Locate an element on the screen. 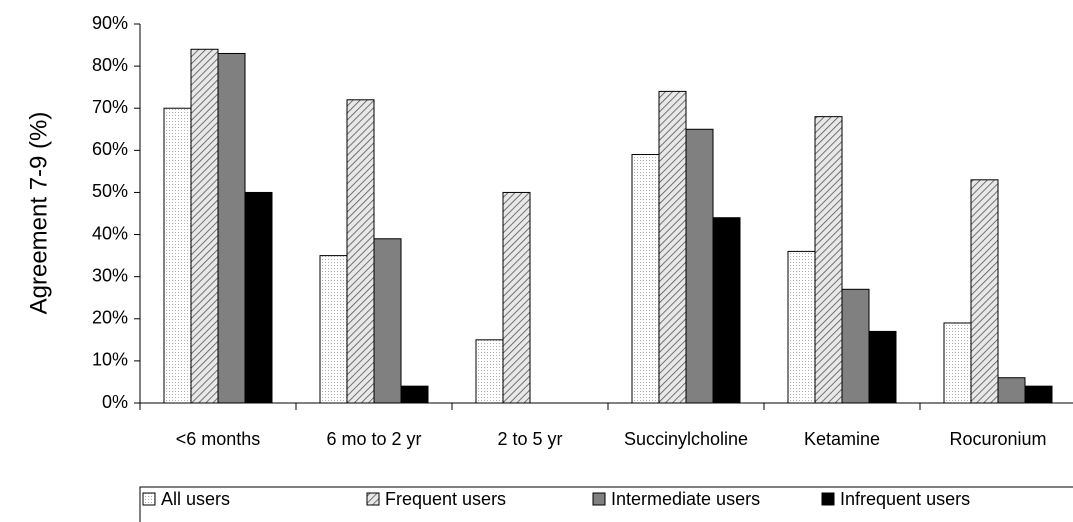  legend-label: Intermediate users is located at coordinates (685, 499).